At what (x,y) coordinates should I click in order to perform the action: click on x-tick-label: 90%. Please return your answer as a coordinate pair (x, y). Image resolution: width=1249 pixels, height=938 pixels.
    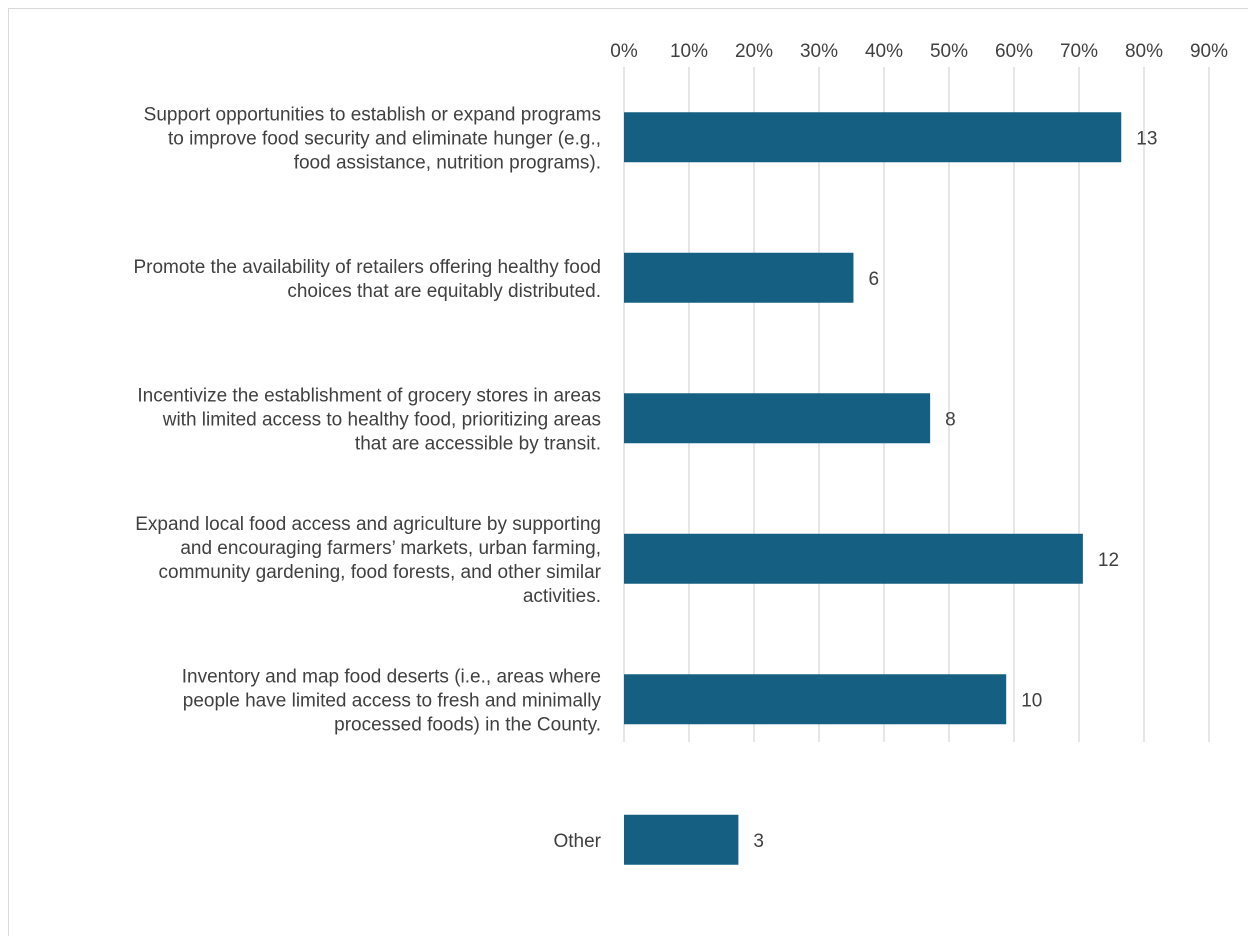
    Looking at the image, I should click on (1209, 51).